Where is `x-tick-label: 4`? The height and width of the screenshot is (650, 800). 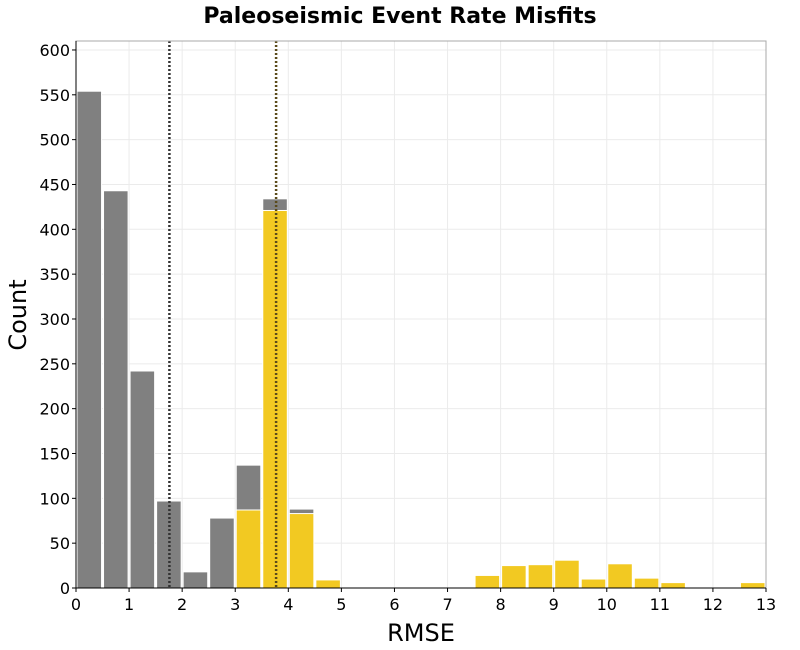
x-tick-label: 4 is located at coordinates (288, 604).